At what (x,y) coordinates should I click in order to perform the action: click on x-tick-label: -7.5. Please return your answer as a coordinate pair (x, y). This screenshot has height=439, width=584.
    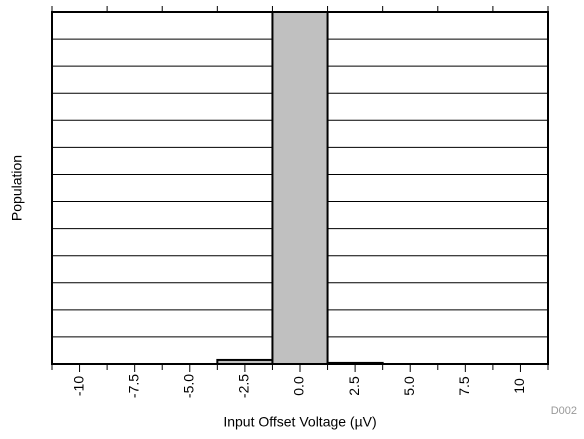
    Looking at the image, I should click on (133, 386).